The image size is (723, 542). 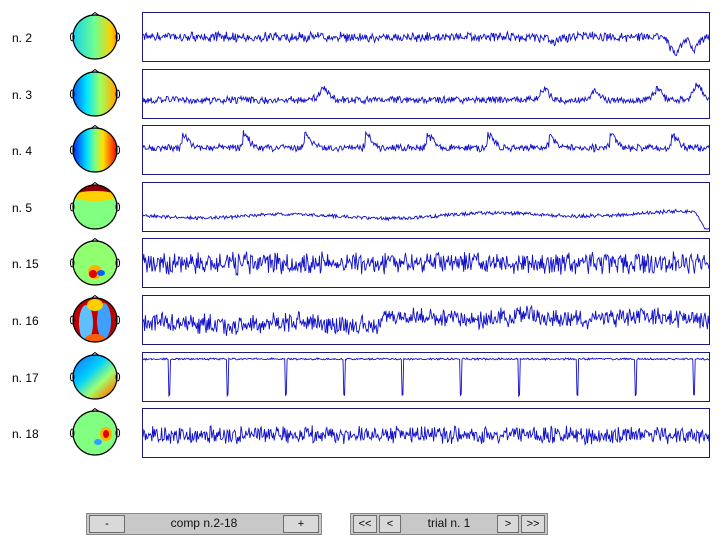 I want to click on component-row: n. 17, so click(x=361, y=377).